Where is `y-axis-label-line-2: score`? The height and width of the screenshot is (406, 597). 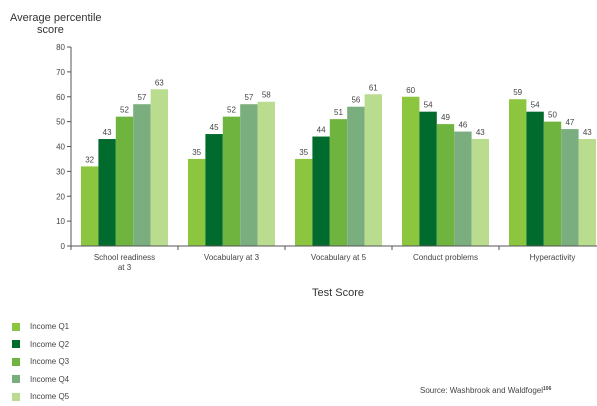
y-axis-label-line-2: score is located at coordinates (50, 30).